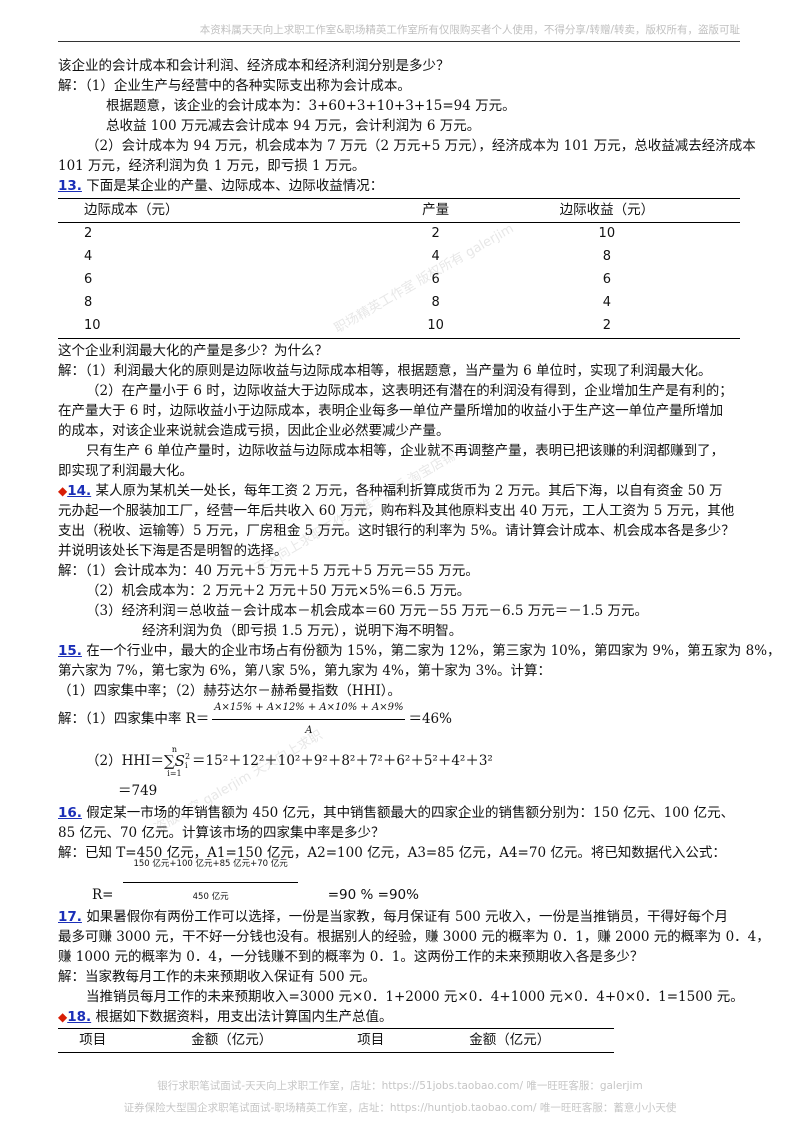  I want to click on gdp-header-item-2: 项目, so click(371, 1040).